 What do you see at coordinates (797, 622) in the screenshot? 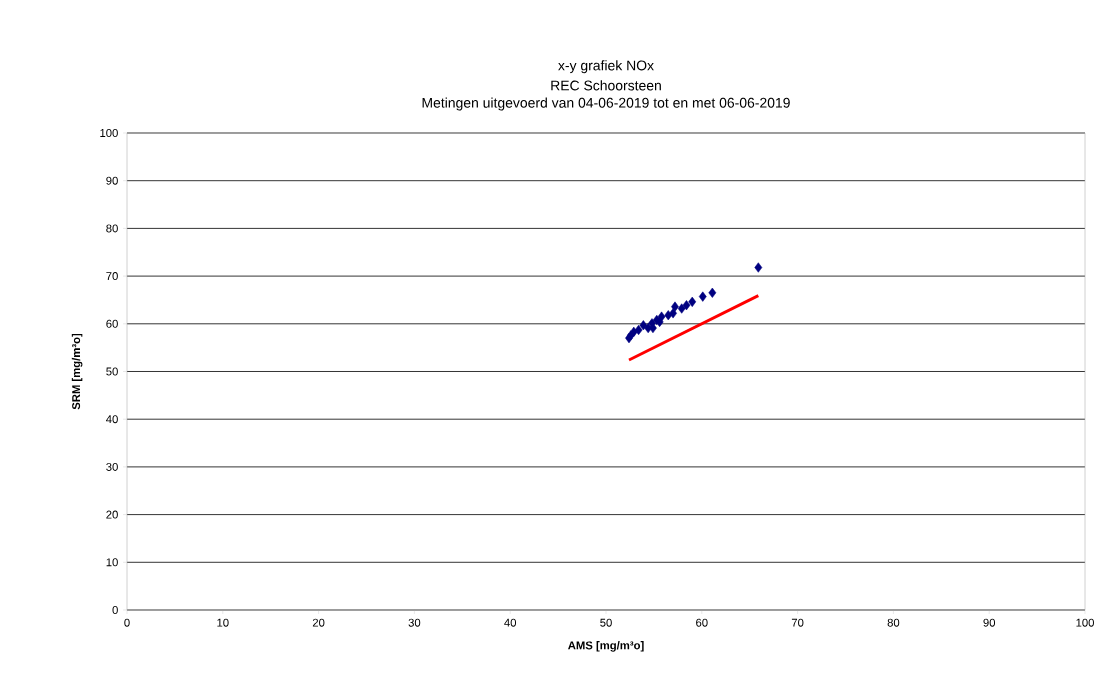
I see `x-tick-label: 70` at bounding box center [797, 622].